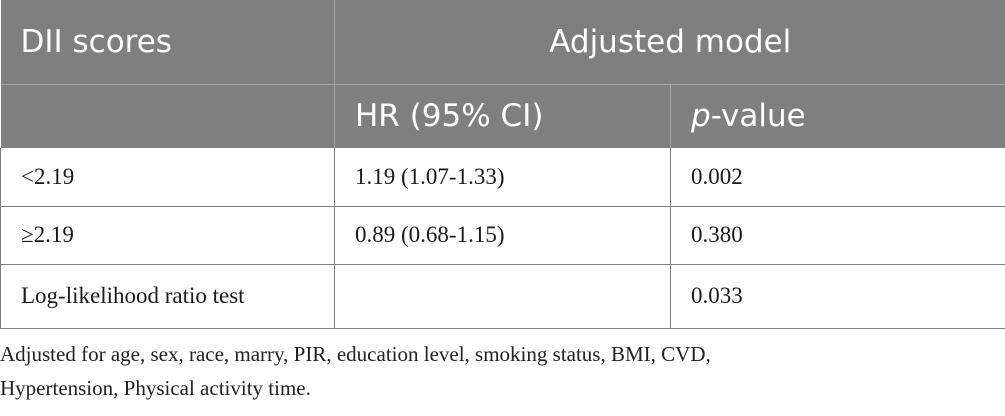  Describe the element at coordinates (155, 388) in the screenshot. I see `footnote-line-2: Hypertension, Physical activity time.` at that location.